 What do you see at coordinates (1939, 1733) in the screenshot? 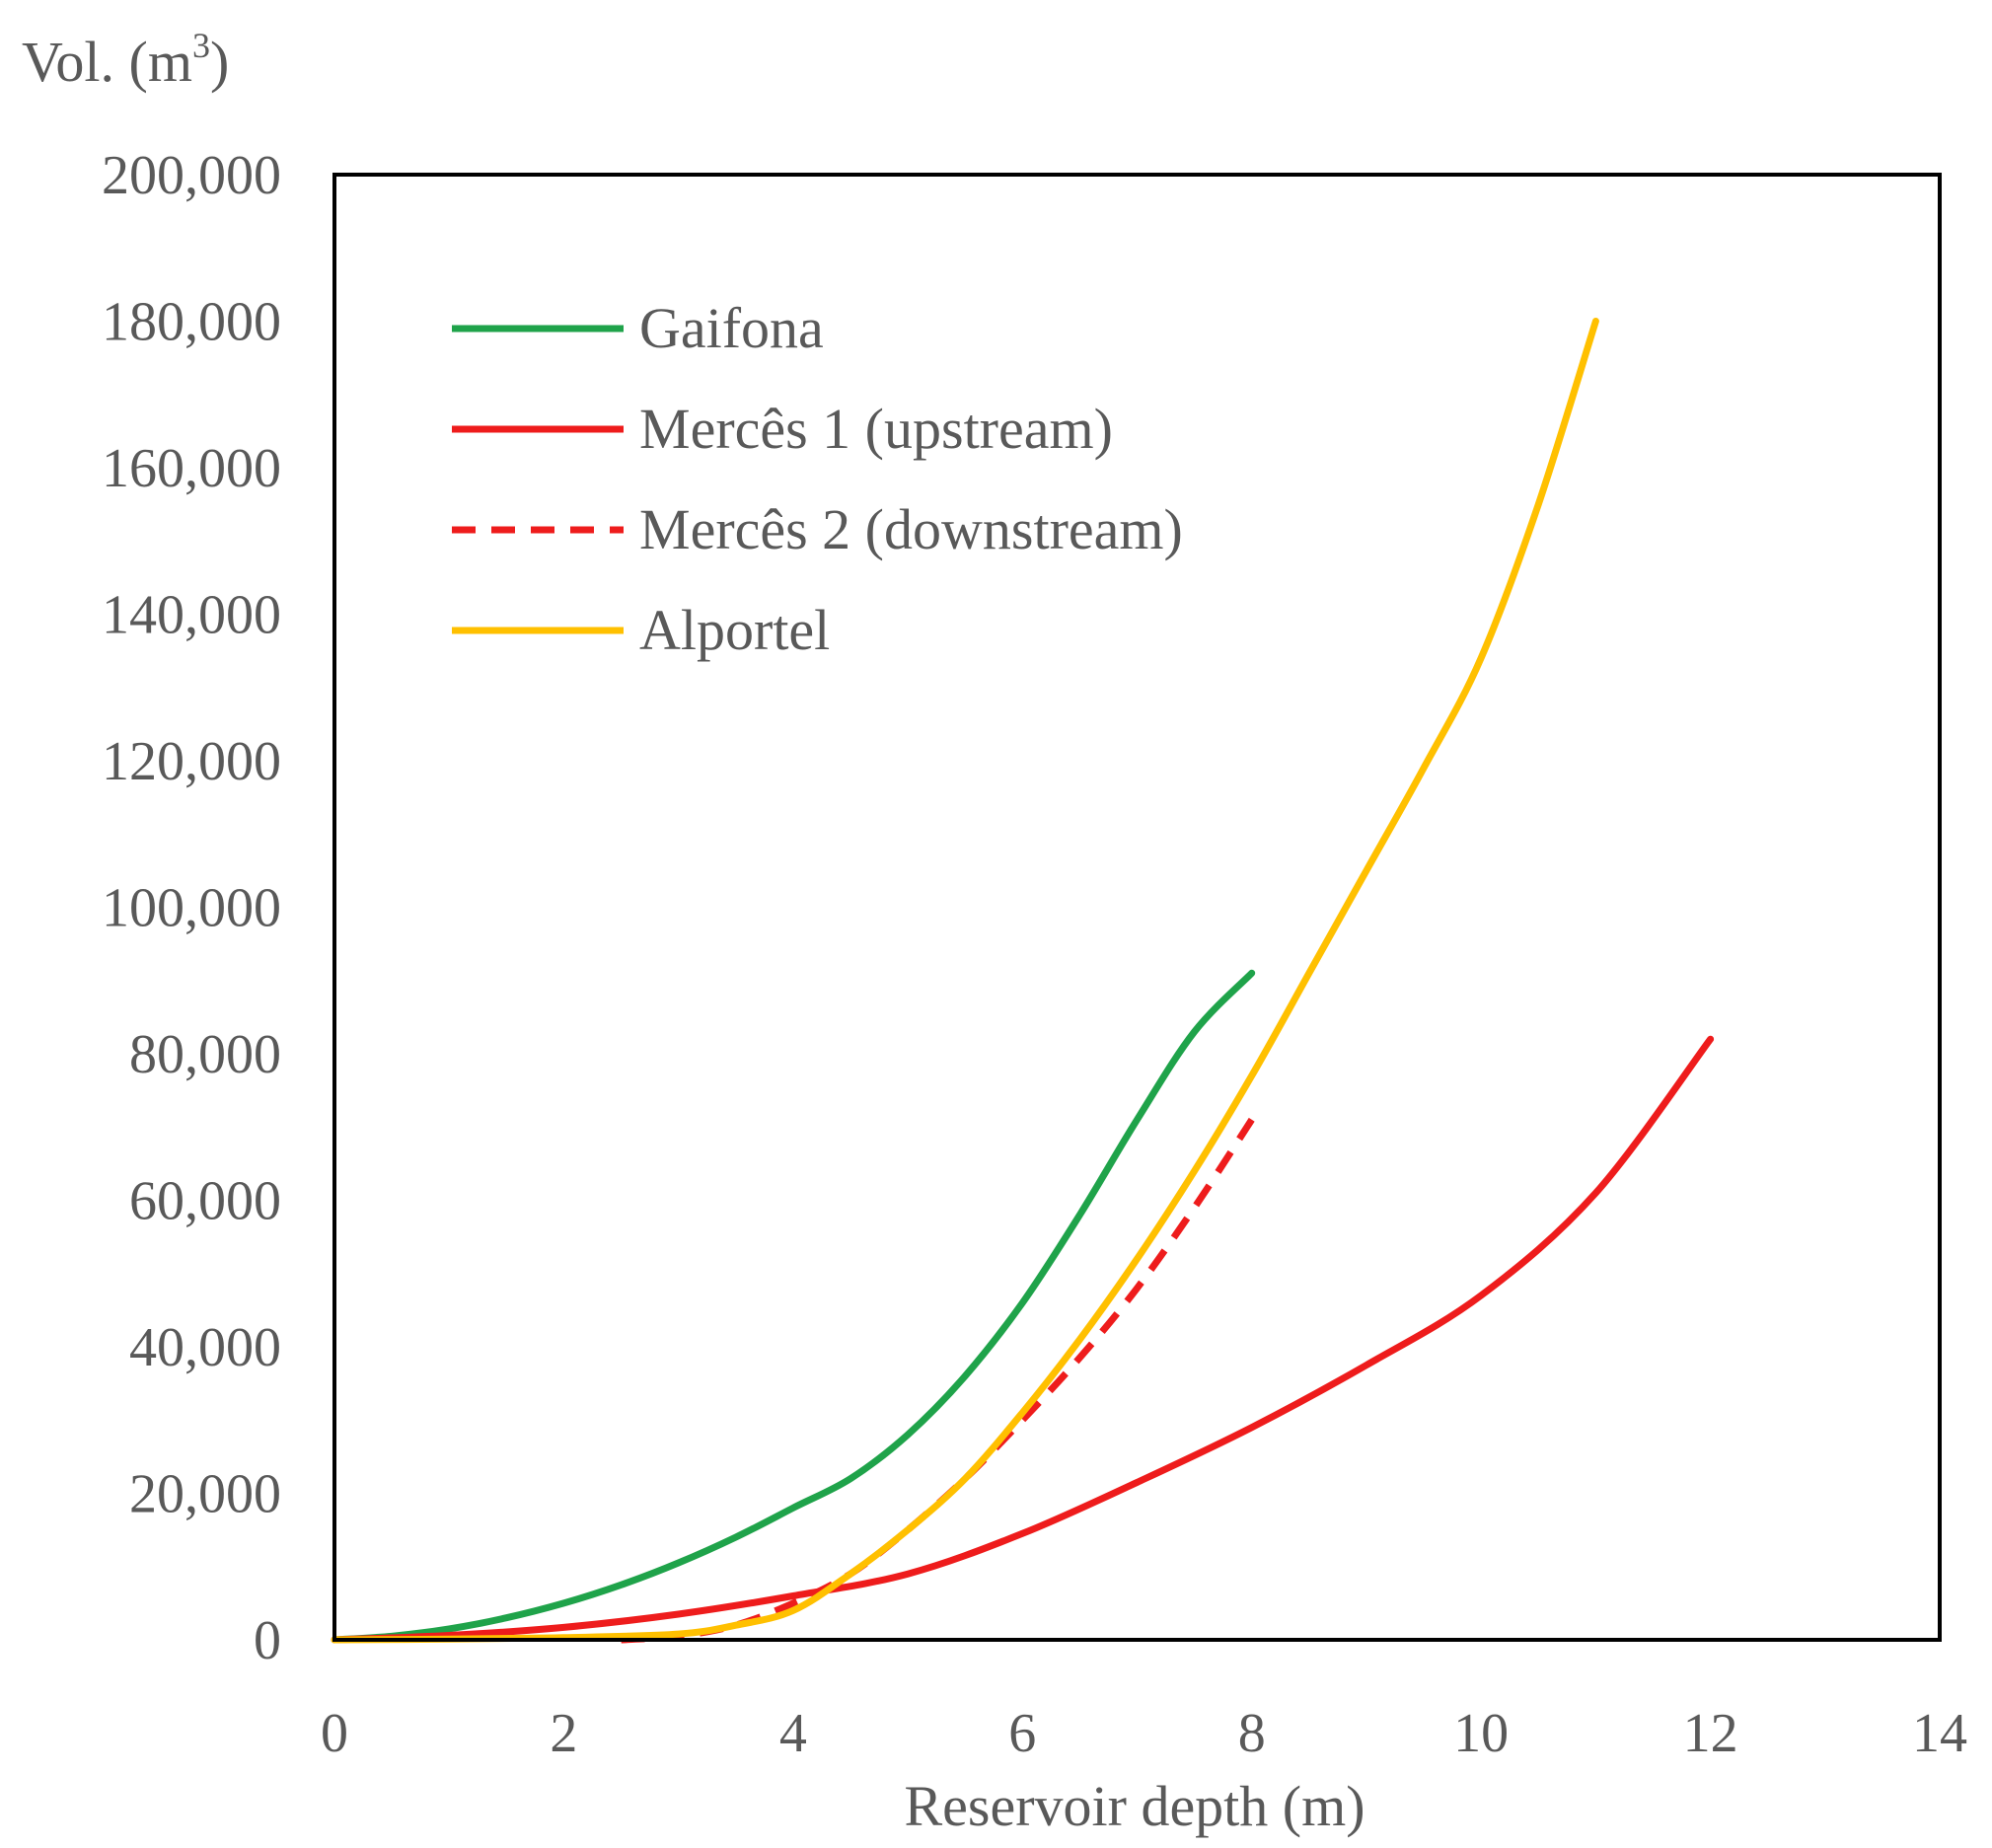
I see `x-tick-label: 14` at bounding box center [1939, 1733].